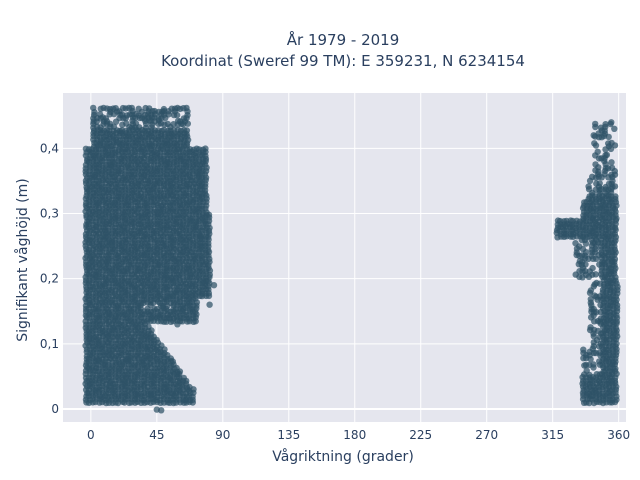  What do you see at coordinates (222, 435) in the screenshot?
I see `x-tick-label: 90` at bounding box center [222, 435].